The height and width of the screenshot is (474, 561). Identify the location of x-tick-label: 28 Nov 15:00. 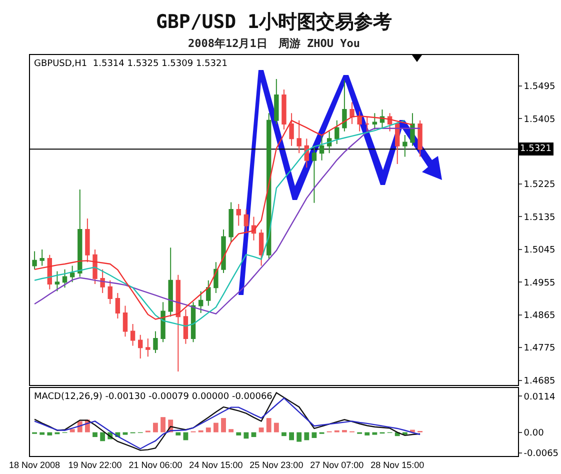
(397, 465).